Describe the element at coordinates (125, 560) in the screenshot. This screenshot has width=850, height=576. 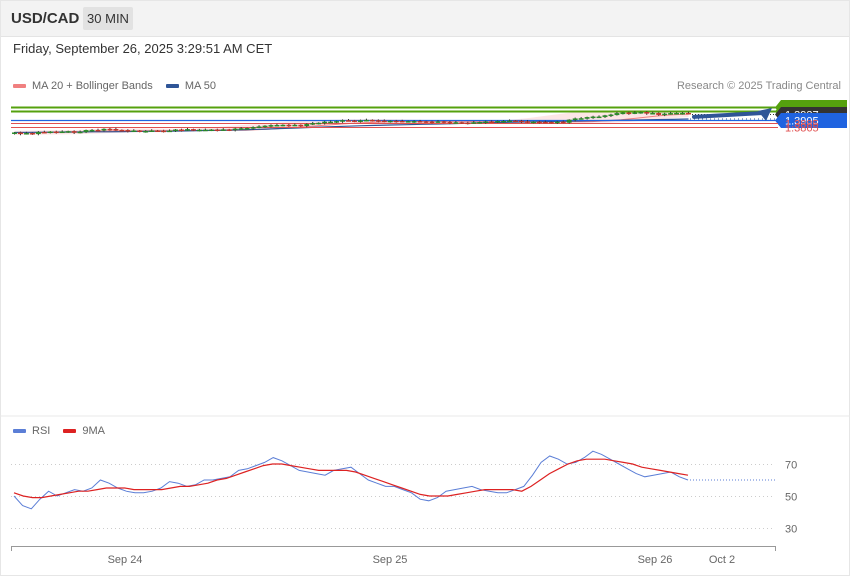
I see `x-tick-label: Sep 24` at that location.